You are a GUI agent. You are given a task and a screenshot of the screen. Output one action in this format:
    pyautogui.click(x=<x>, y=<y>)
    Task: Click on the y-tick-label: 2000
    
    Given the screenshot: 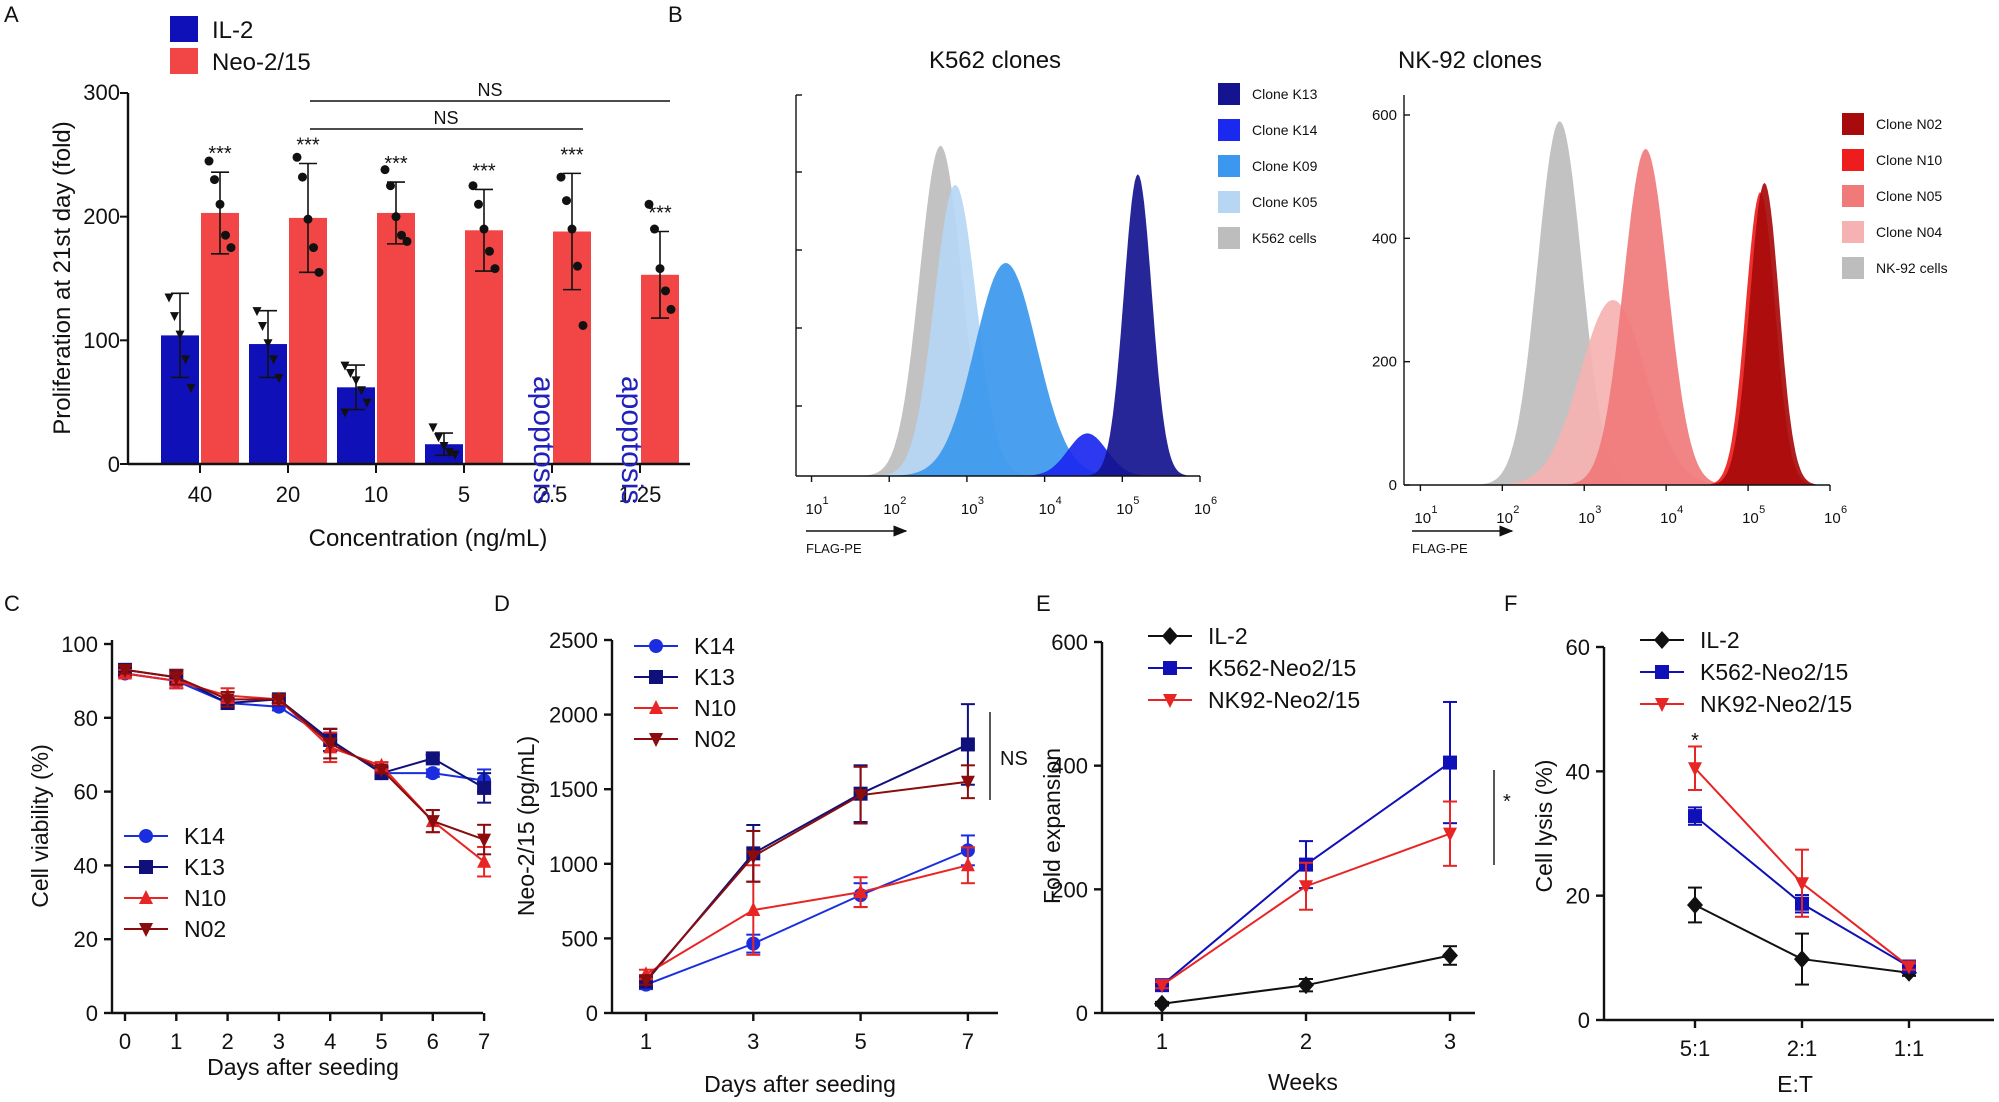 What is the action you would take?
    pyautogui.click(x=573, y=715)
    